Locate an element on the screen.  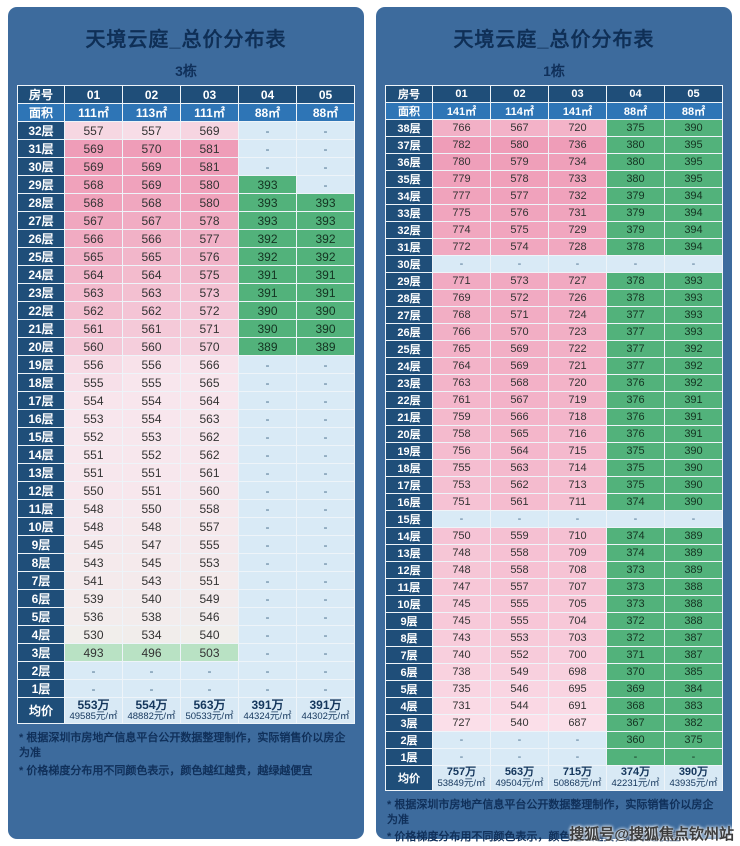
price-cell: 551 is located at coordinates (93, 472).